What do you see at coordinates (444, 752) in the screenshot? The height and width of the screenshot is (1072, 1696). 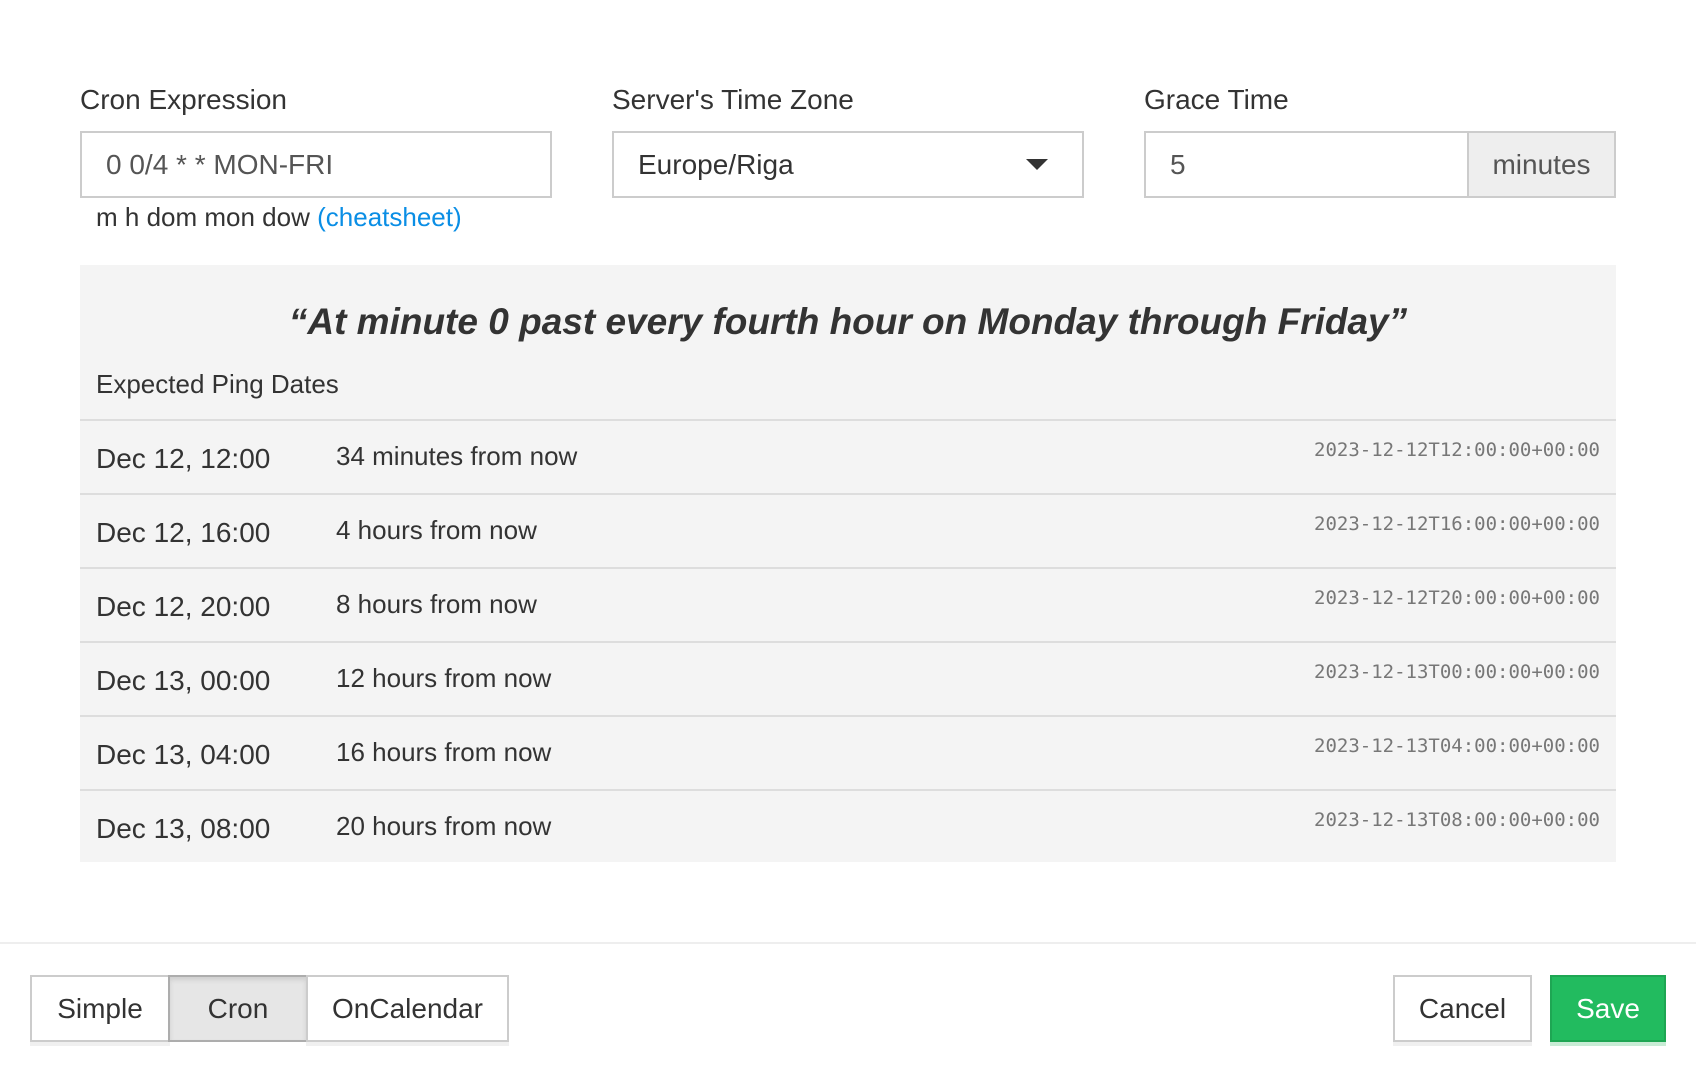 I see `ping-relative-time: 16 hours from now` at bounding box center [444, 752].